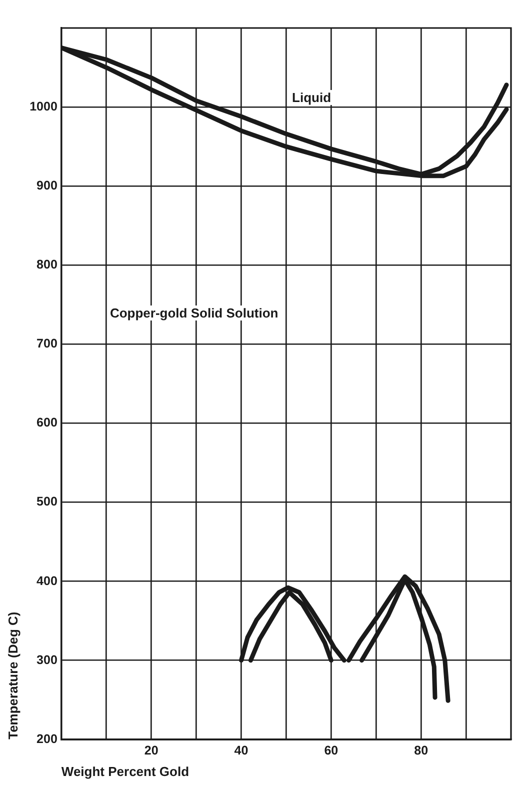  Describe the element at coordinates (331, 750) in the screenshot. I see `x-tick-label: 60` at that location.